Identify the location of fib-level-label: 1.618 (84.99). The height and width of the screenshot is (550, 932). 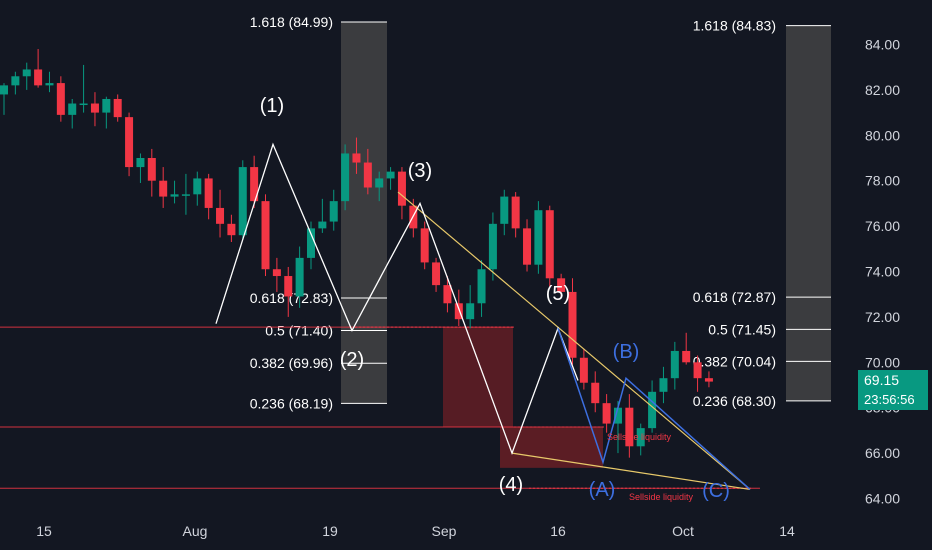
(291, 22).